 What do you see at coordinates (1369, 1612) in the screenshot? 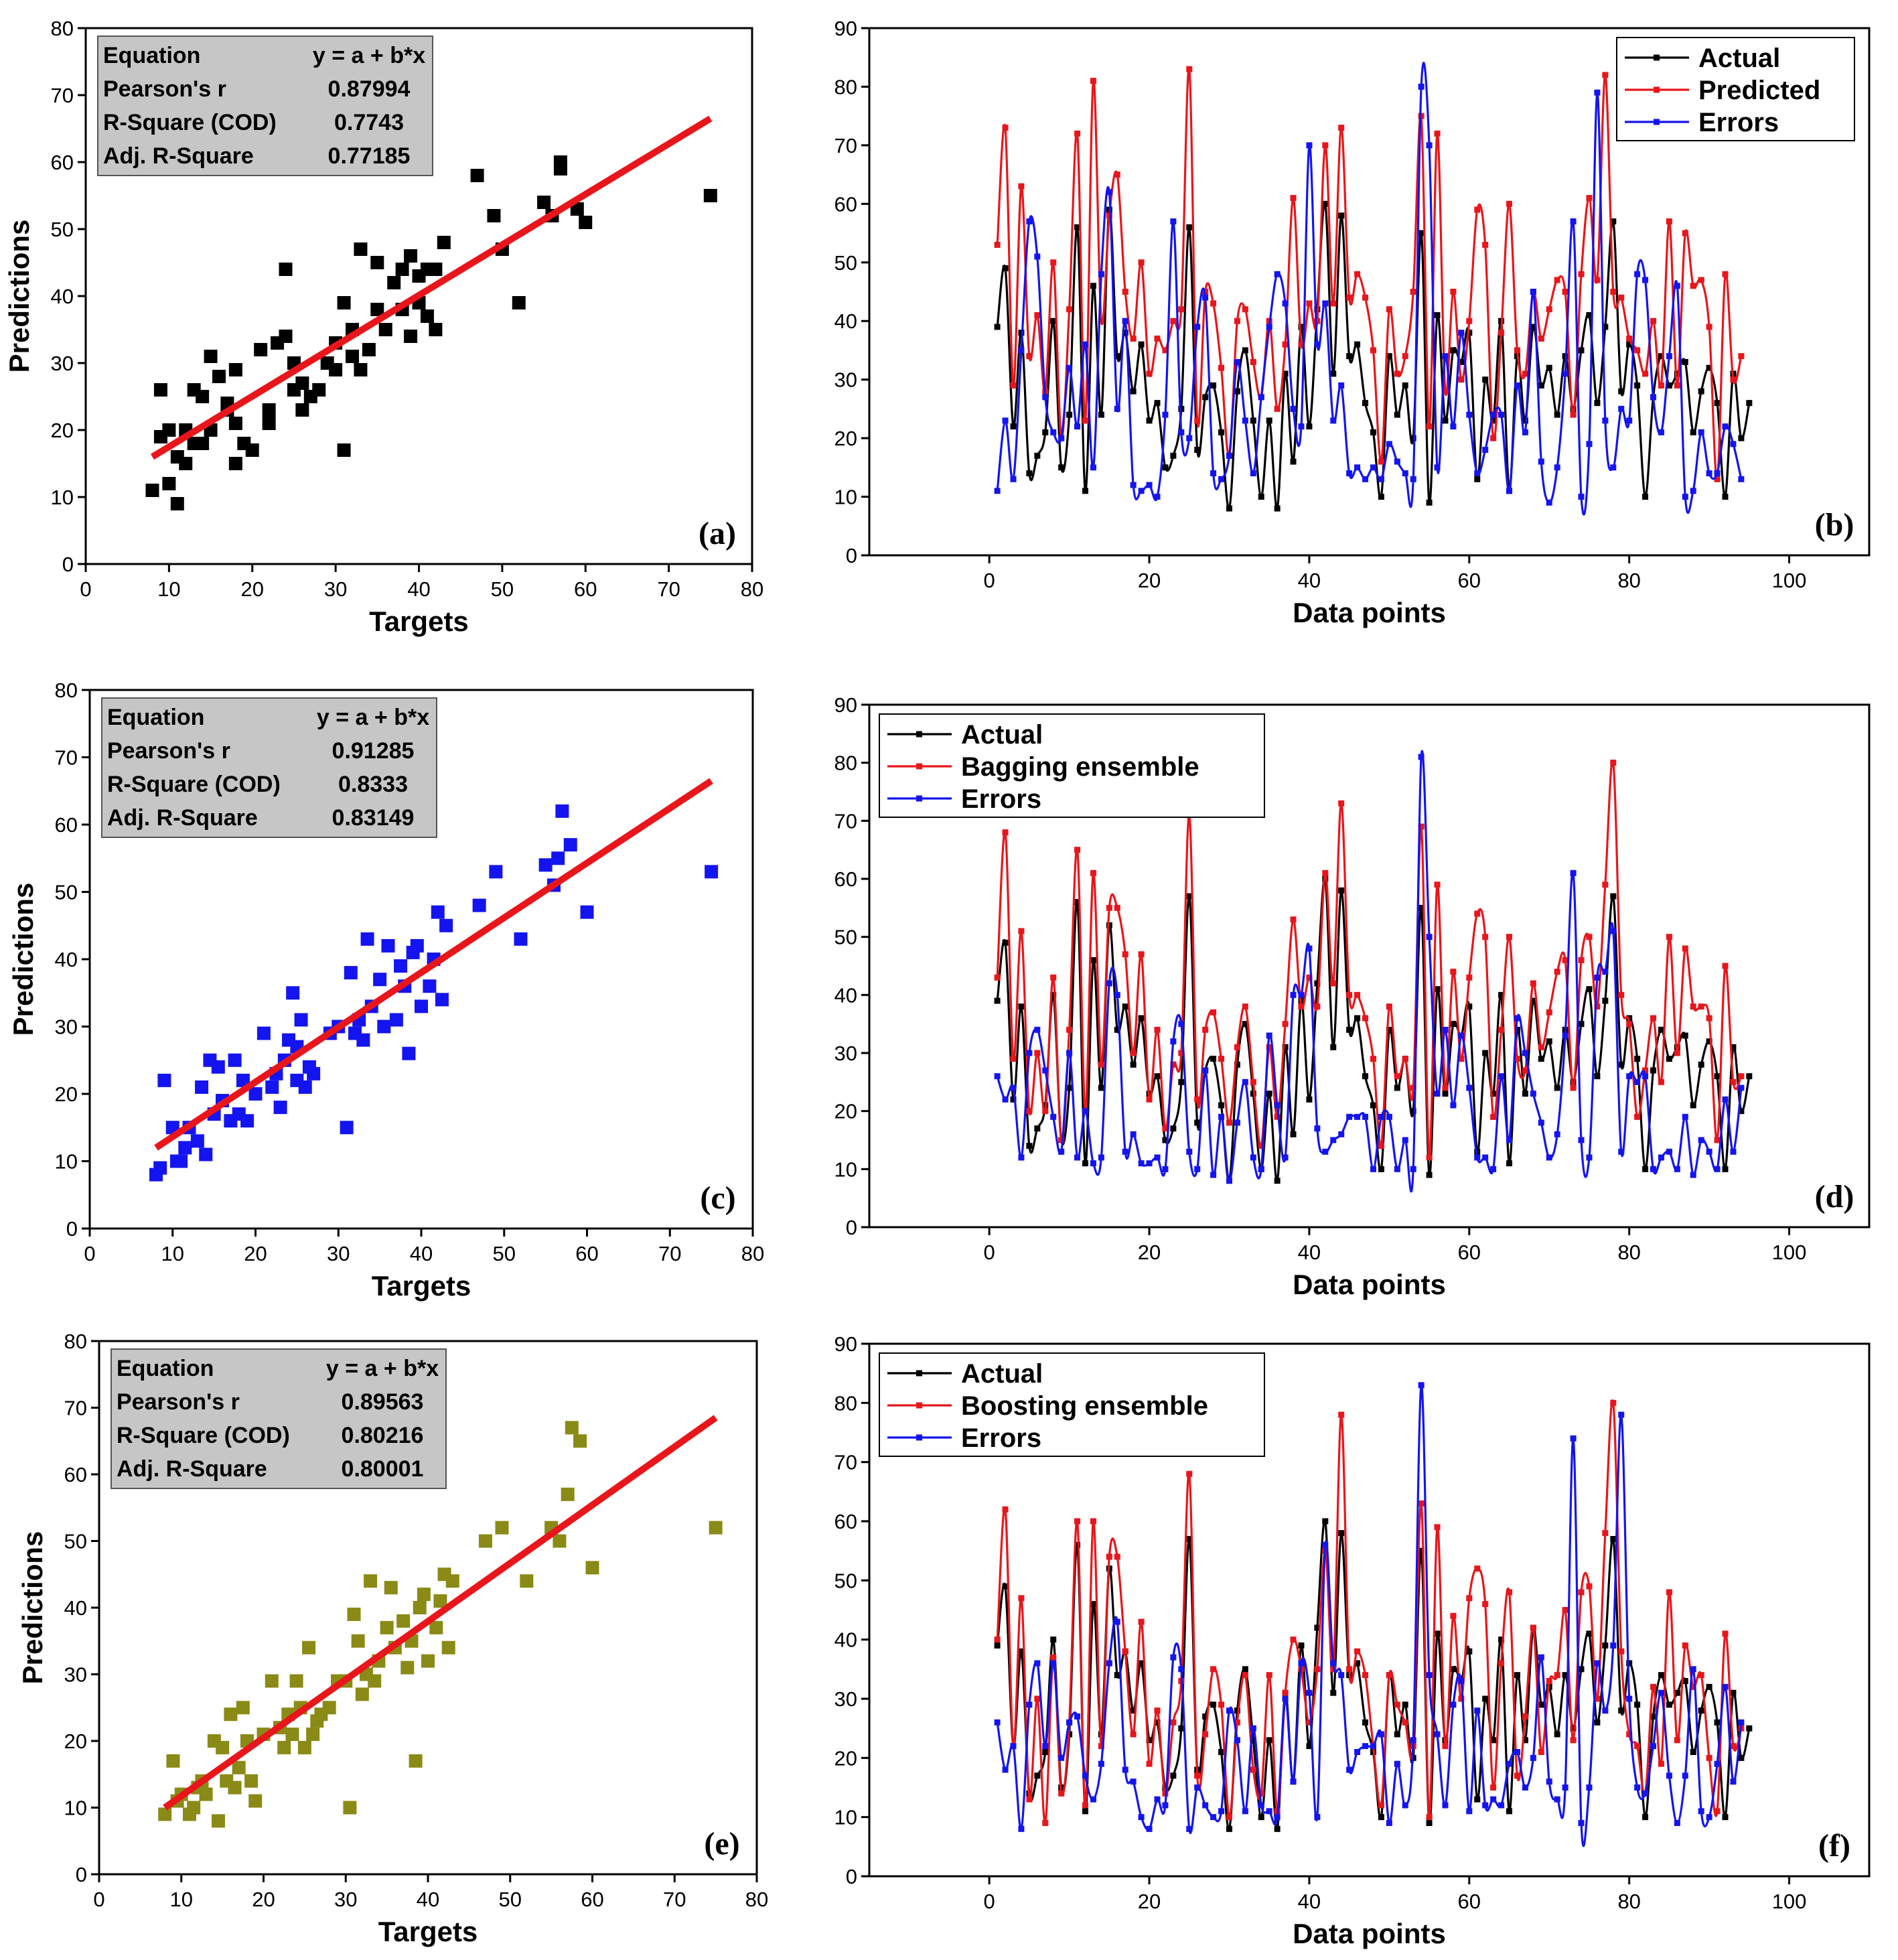
I see `series-line-boosting-ensemble` at bounding box center [1369, 1612].